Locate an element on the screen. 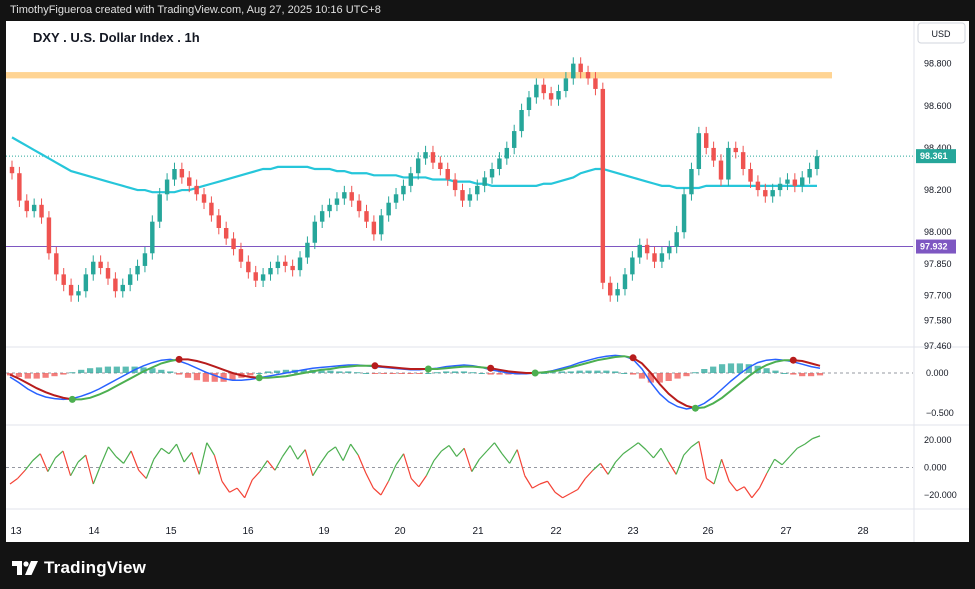 Image resolution: width=975 pixels, height=589 pixels. current-price-tag is located at coordinates (936, 156).